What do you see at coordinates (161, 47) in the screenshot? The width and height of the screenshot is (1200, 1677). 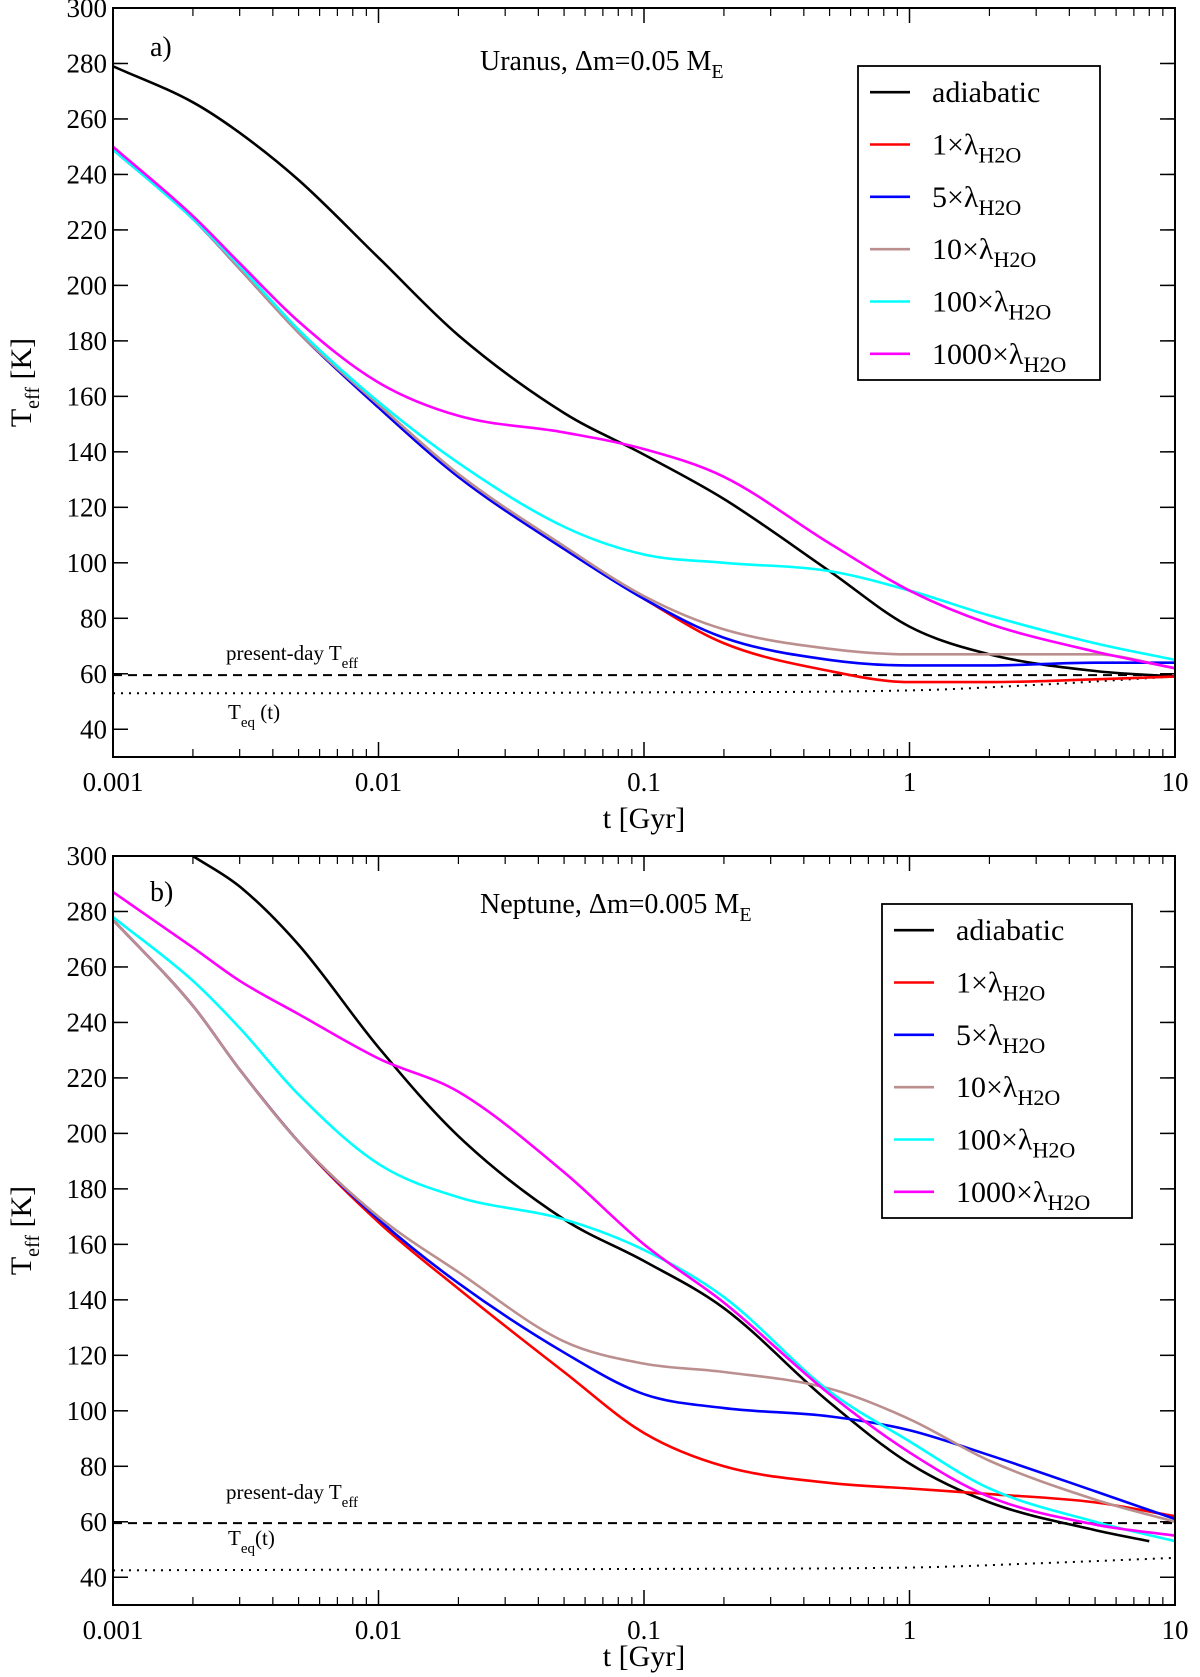 I see `panel-label: a)` at bounding box center [161, 47].